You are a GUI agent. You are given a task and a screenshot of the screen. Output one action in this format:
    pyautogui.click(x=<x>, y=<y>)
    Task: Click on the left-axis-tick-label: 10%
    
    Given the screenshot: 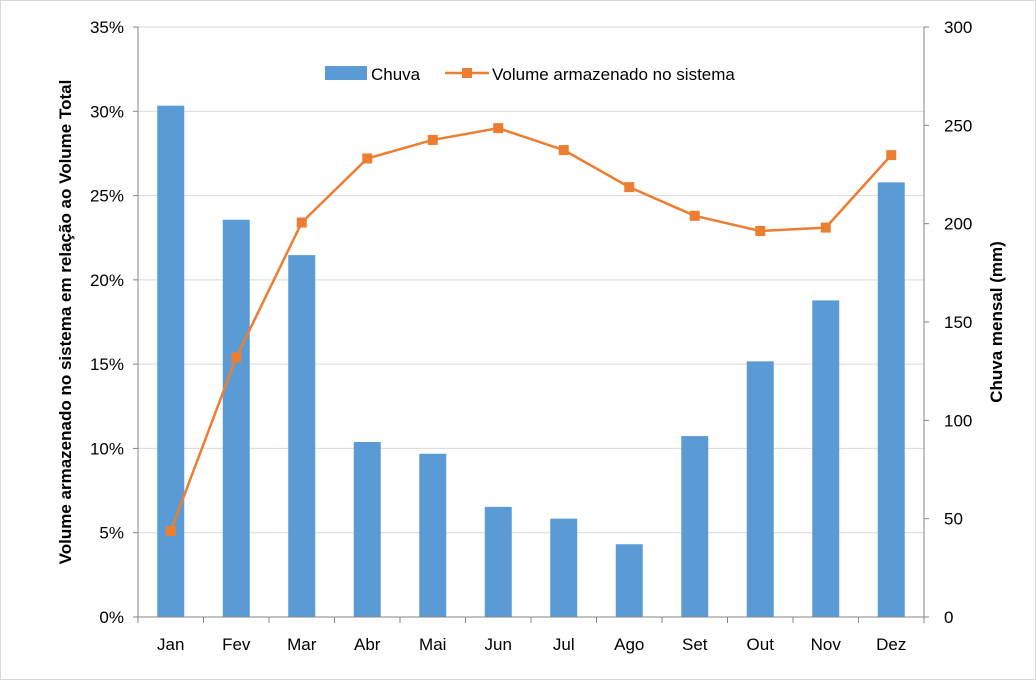 What is the action you would take?
    pyautogui.click(x=107, y=448)
    